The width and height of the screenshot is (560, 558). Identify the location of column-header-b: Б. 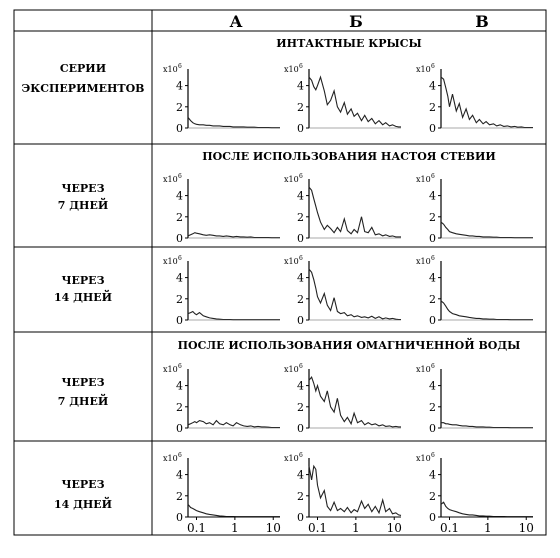
(356, 21).